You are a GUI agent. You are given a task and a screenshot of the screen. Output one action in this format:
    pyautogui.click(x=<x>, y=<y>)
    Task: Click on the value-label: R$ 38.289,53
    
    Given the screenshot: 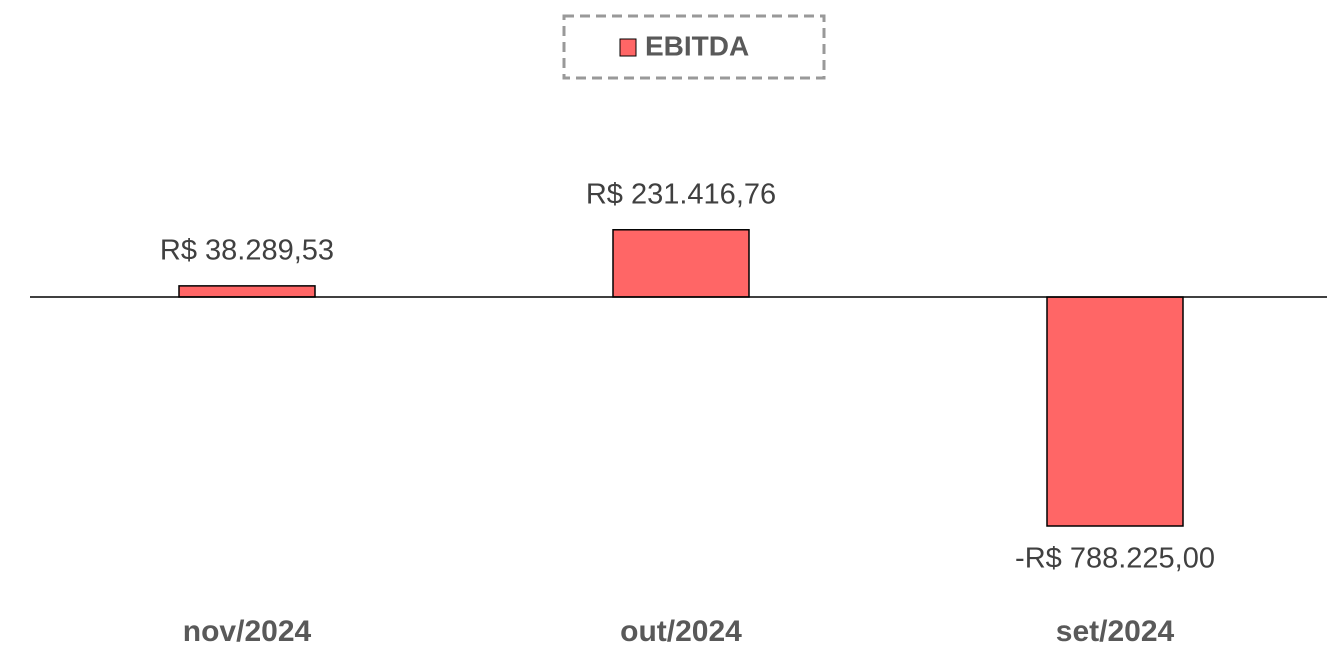 What is the action you would take?
    pyautogui.click(x=247, y=251)
    